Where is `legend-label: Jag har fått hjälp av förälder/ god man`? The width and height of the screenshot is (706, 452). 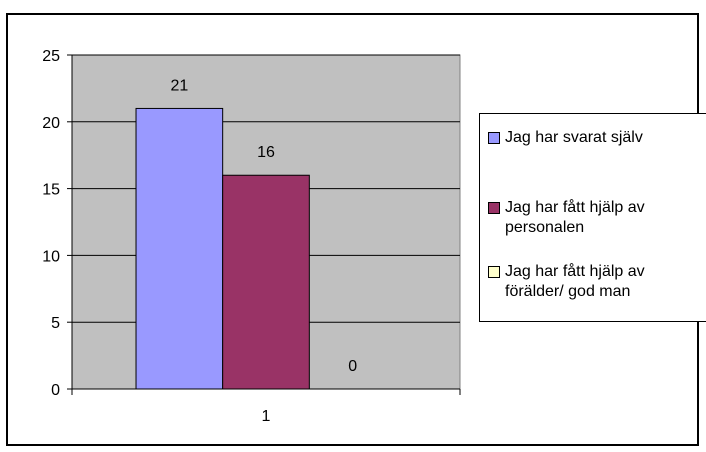
legend-label: Jag har fått hjälp av förälder/ god man is located at coordinates (575, 281).